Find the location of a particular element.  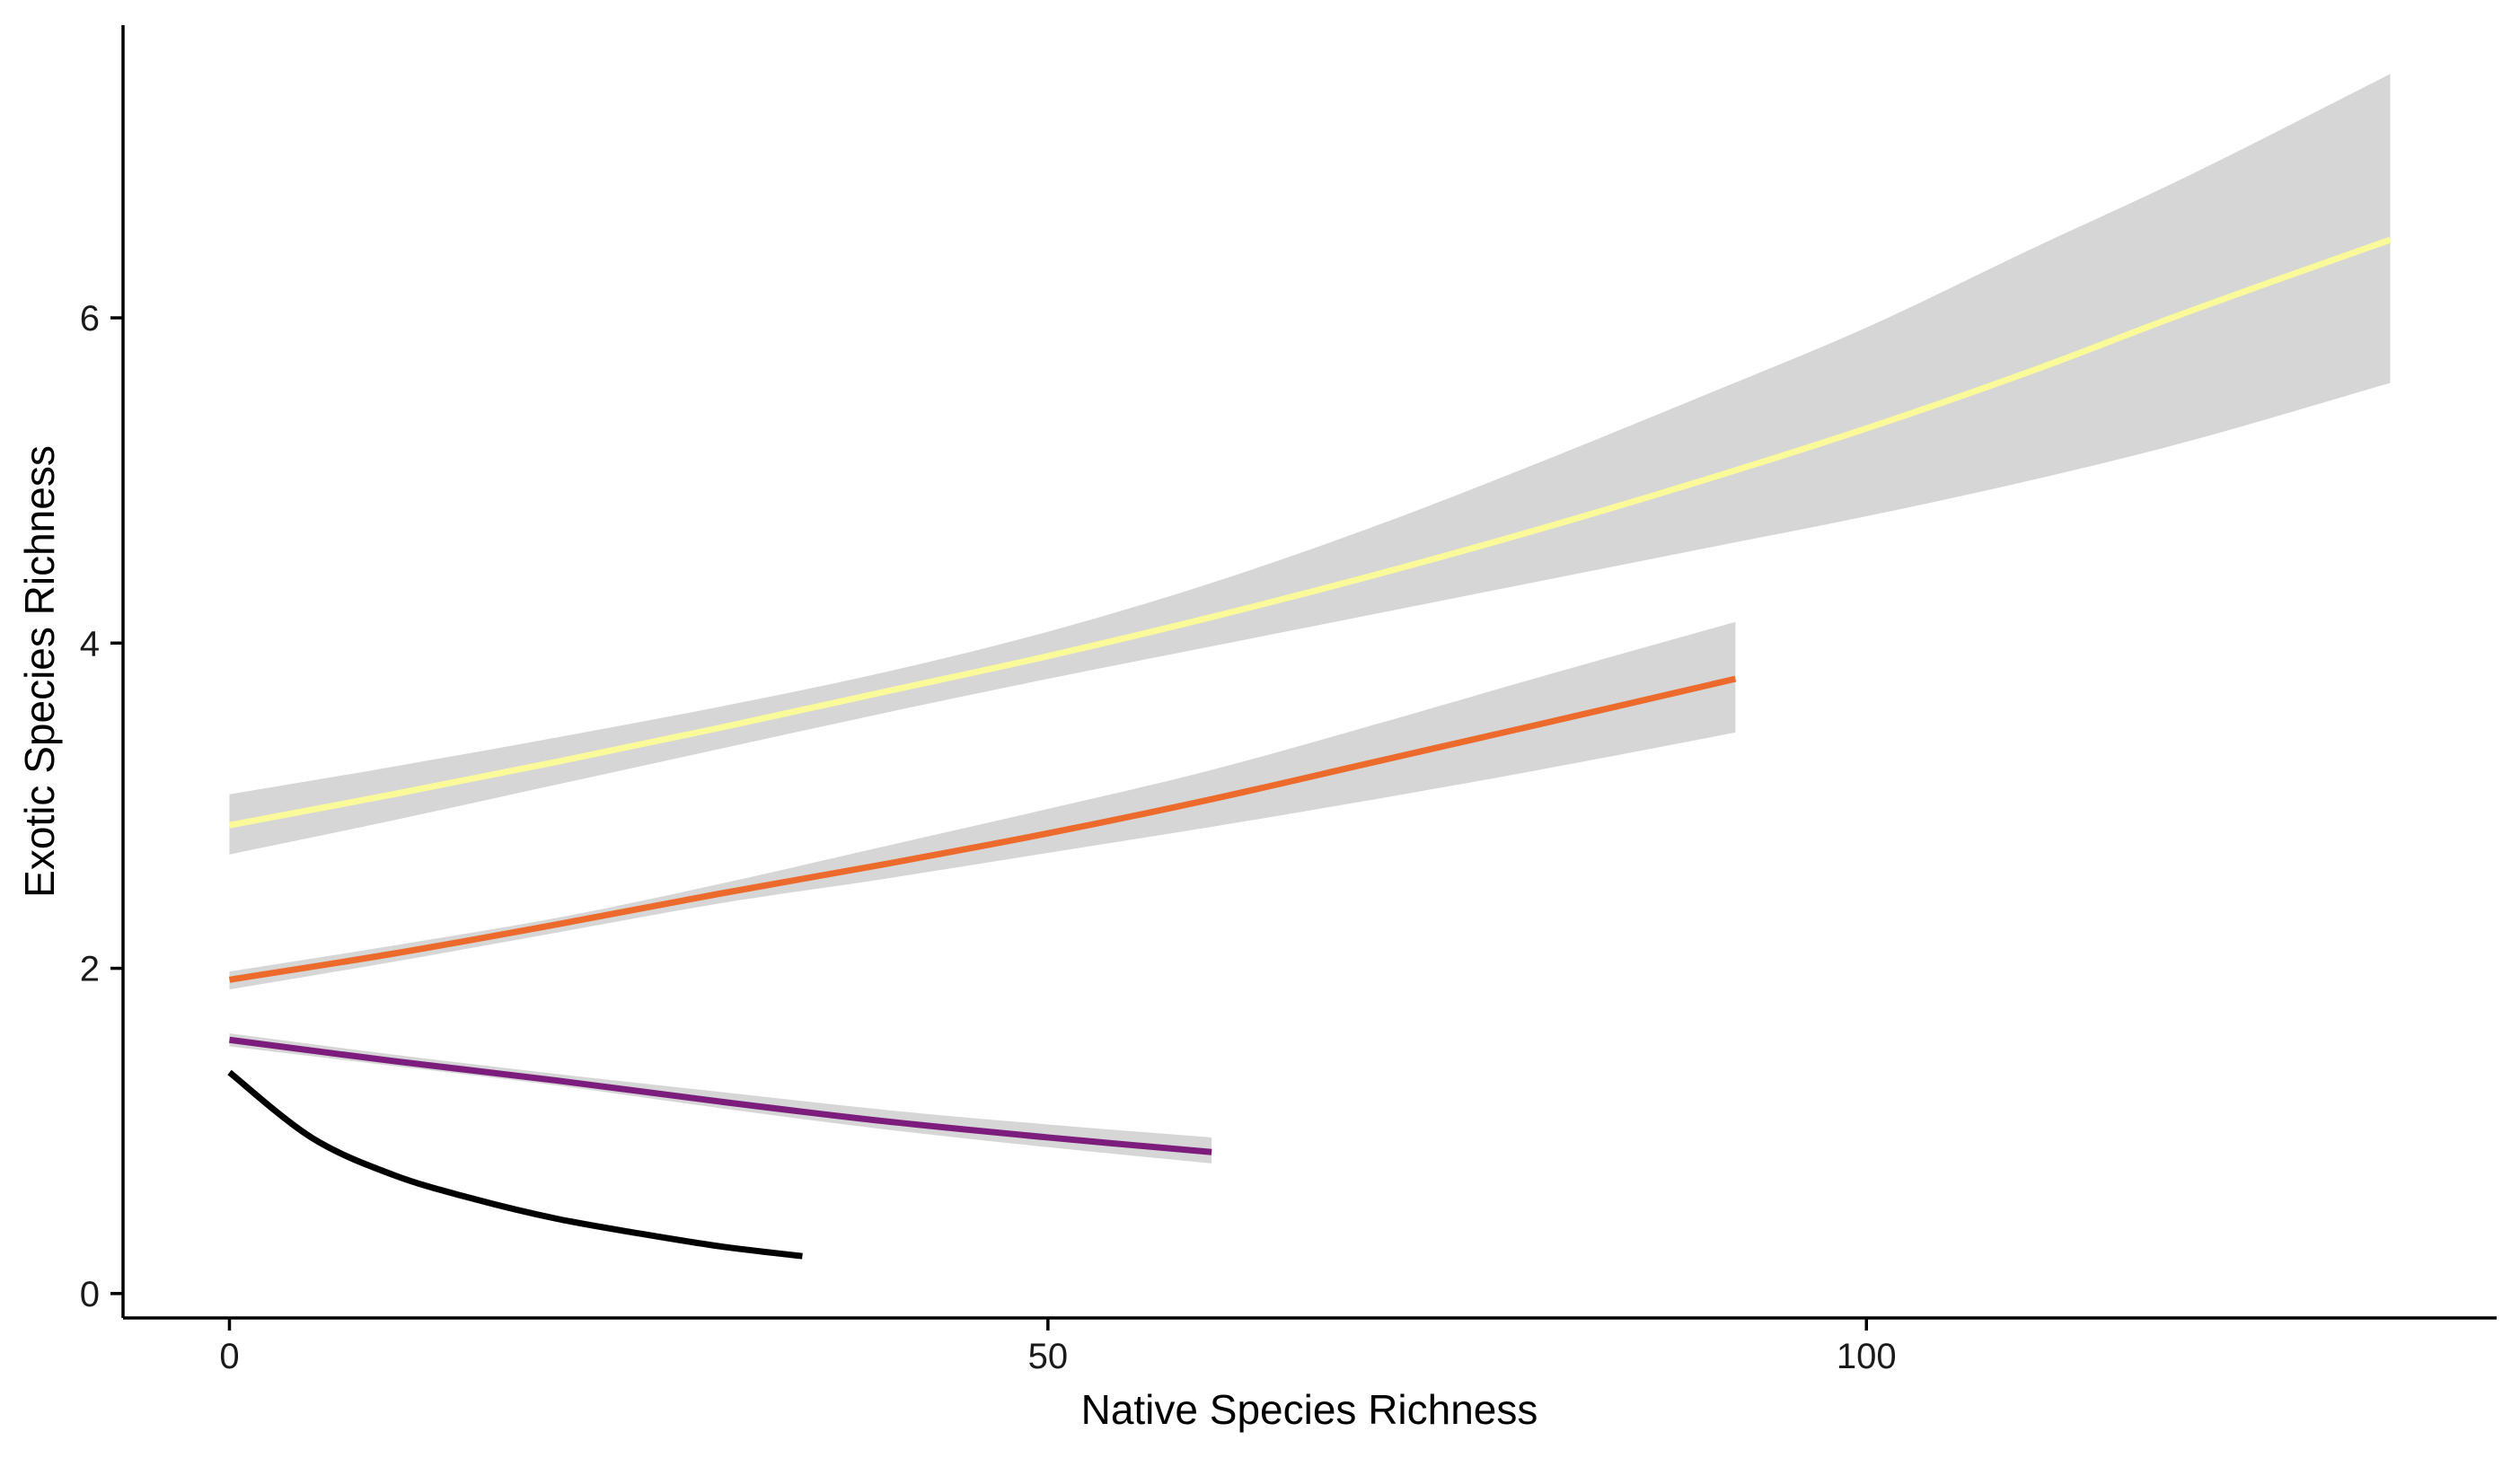

y-tick-label: 2 is located at coordinates (90, 969).